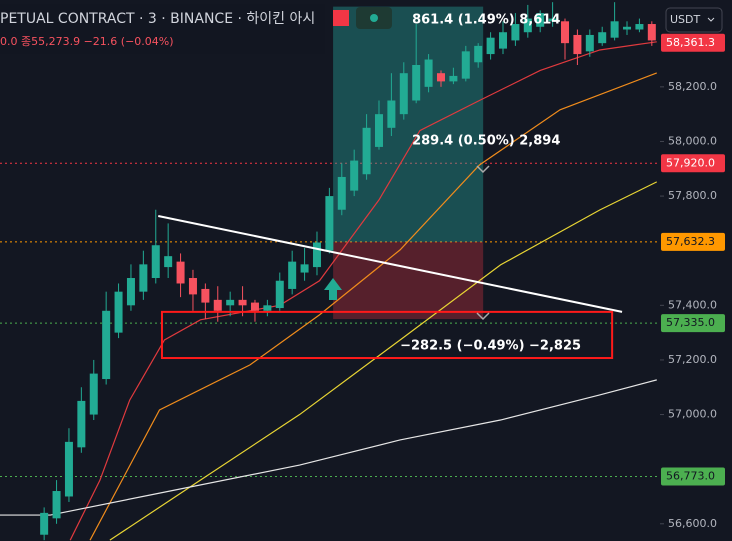 The height and width of the screenshot is (541, 732). What do you see at coordinates (690, 322) in the screenshot?
I see `price-label: 57,335.0` at bounding box center [690, 322].